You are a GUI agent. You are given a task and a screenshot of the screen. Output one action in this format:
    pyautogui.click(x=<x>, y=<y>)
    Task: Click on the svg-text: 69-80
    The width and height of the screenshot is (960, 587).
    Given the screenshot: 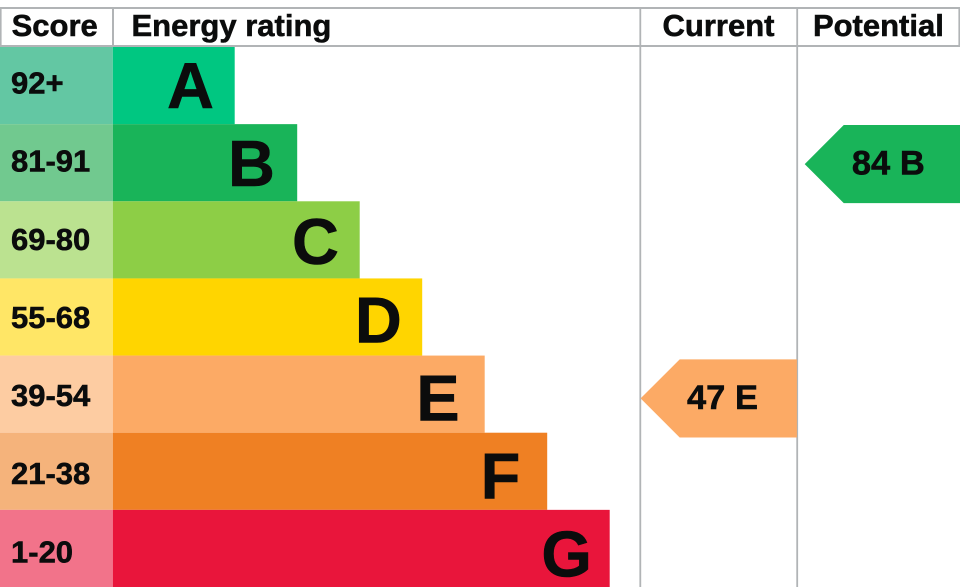 What is the action you would take?
    pyautogui.click(x=50, y=239)
    